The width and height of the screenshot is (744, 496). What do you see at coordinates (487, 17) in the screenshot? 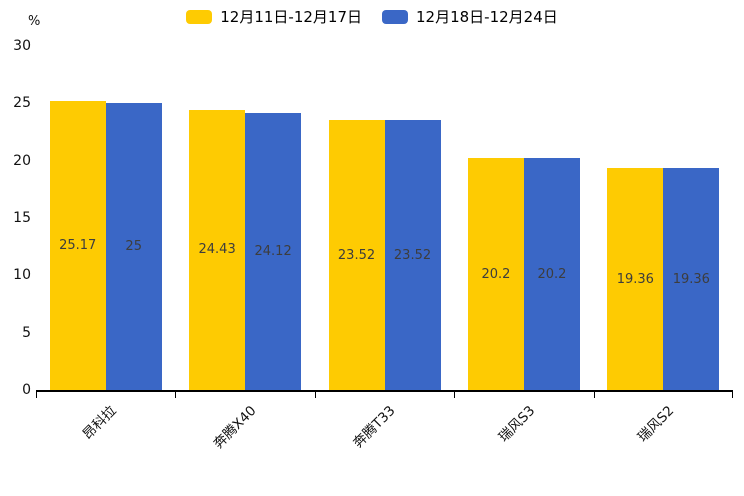
I see `legend-label-series2: 12月18日-12月24日` at bounding box center [487, 17].